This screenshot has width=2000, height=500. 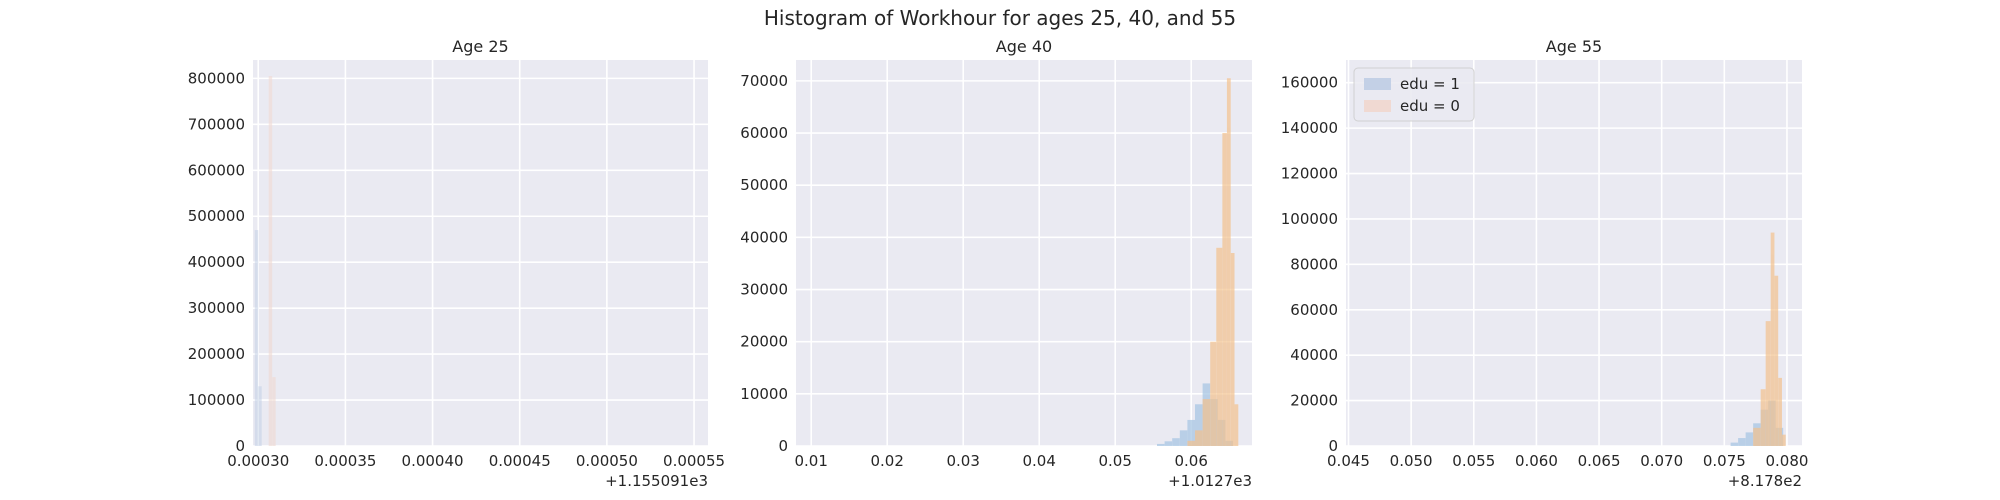 What do you see at coordinates (764, 81) in the screenshot?
I see `y-tick-label: 70000` at bounding box center [764, 81].